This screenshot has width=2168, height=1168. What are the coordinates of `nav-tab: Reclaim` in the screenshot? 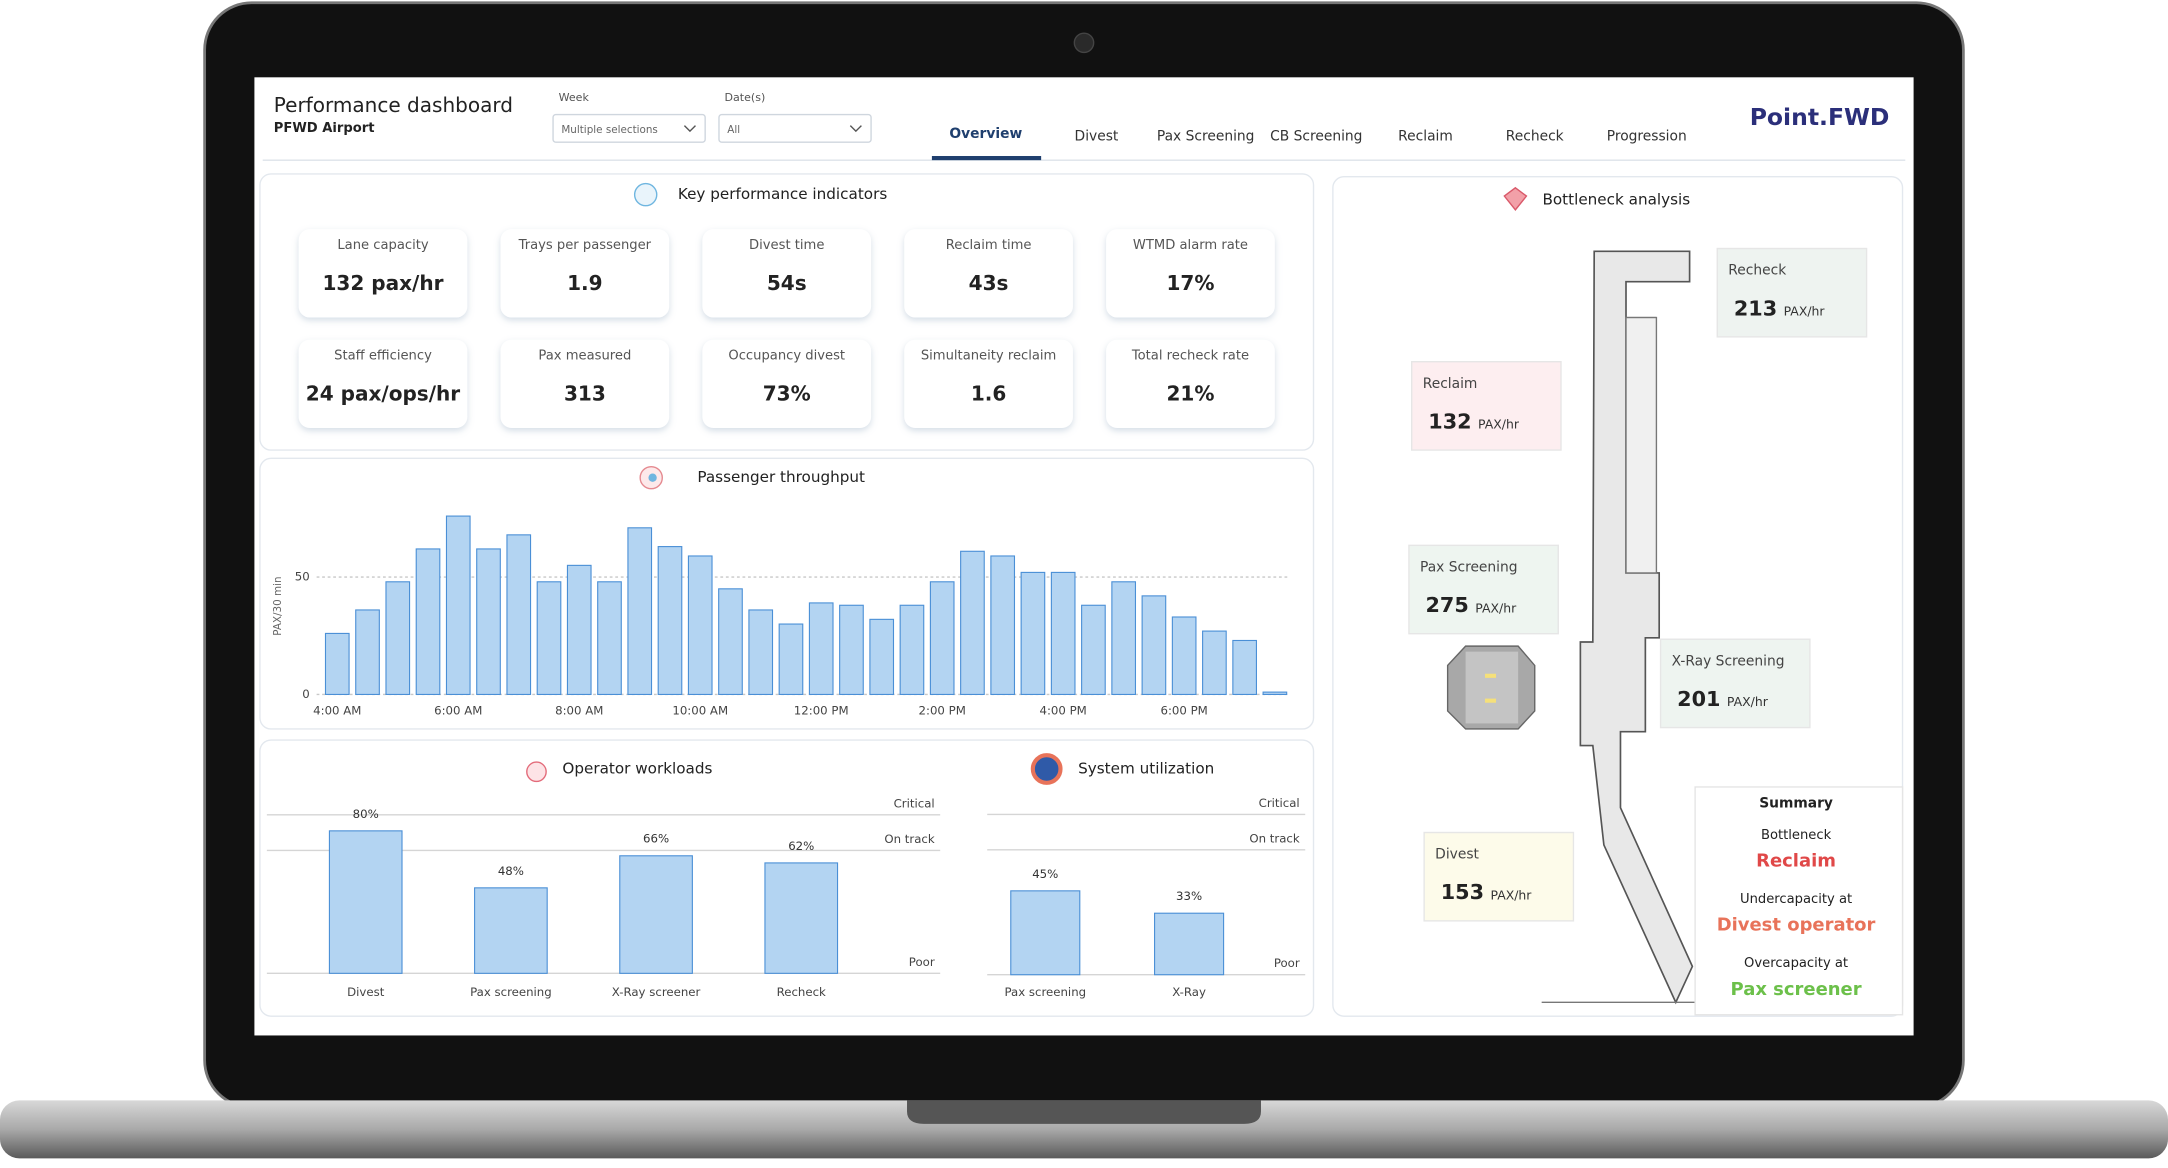 It's located at (1425, 137).